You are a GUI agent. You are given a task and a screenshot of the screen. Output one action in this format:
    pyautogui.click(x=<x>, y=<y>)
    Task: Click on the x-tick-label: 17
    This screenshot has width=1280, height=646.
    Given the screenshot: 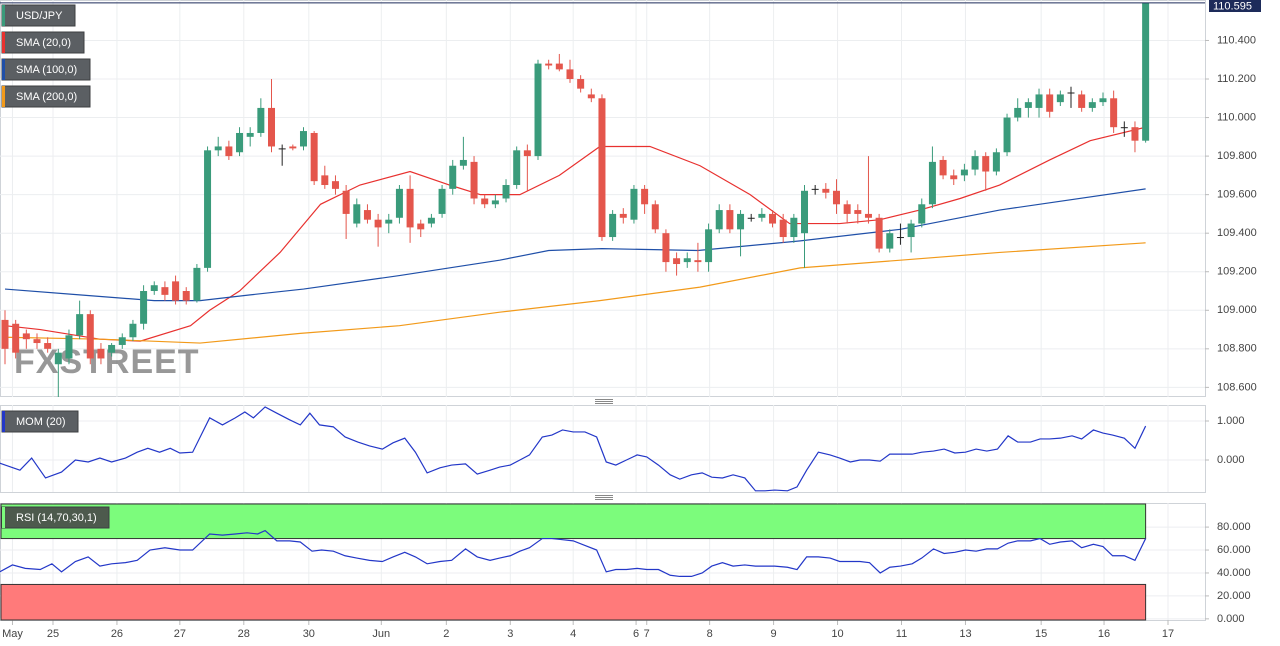 What is the action you would take?
    pyautogui.click(x=1168, y=634)
    